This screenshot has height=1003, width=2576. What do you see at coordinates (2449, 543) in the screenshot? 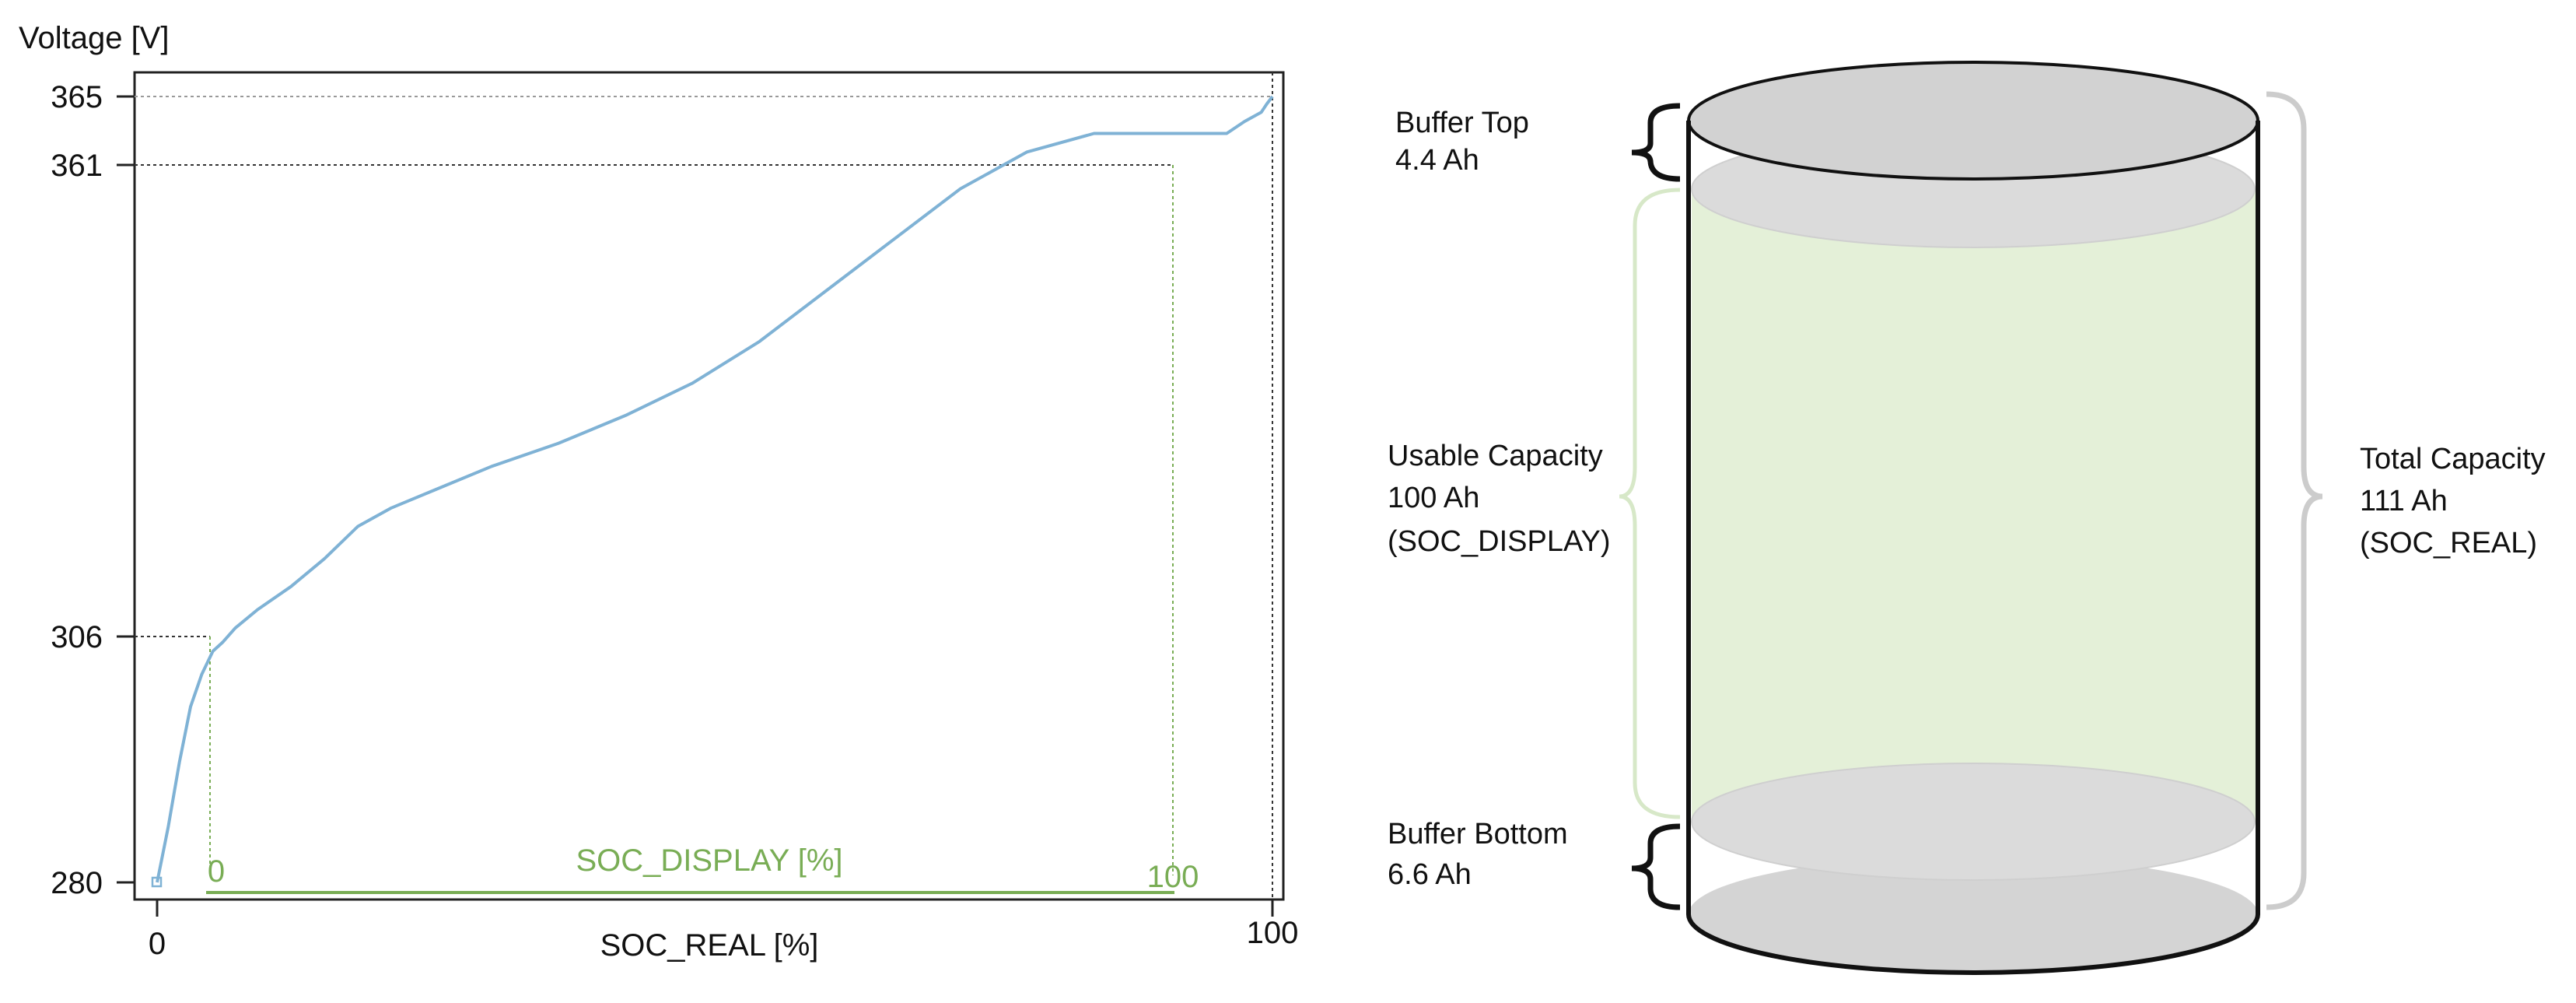
I see `total-capacity-tag: (SOC_REAL)` at bounding box center [2449, 543].